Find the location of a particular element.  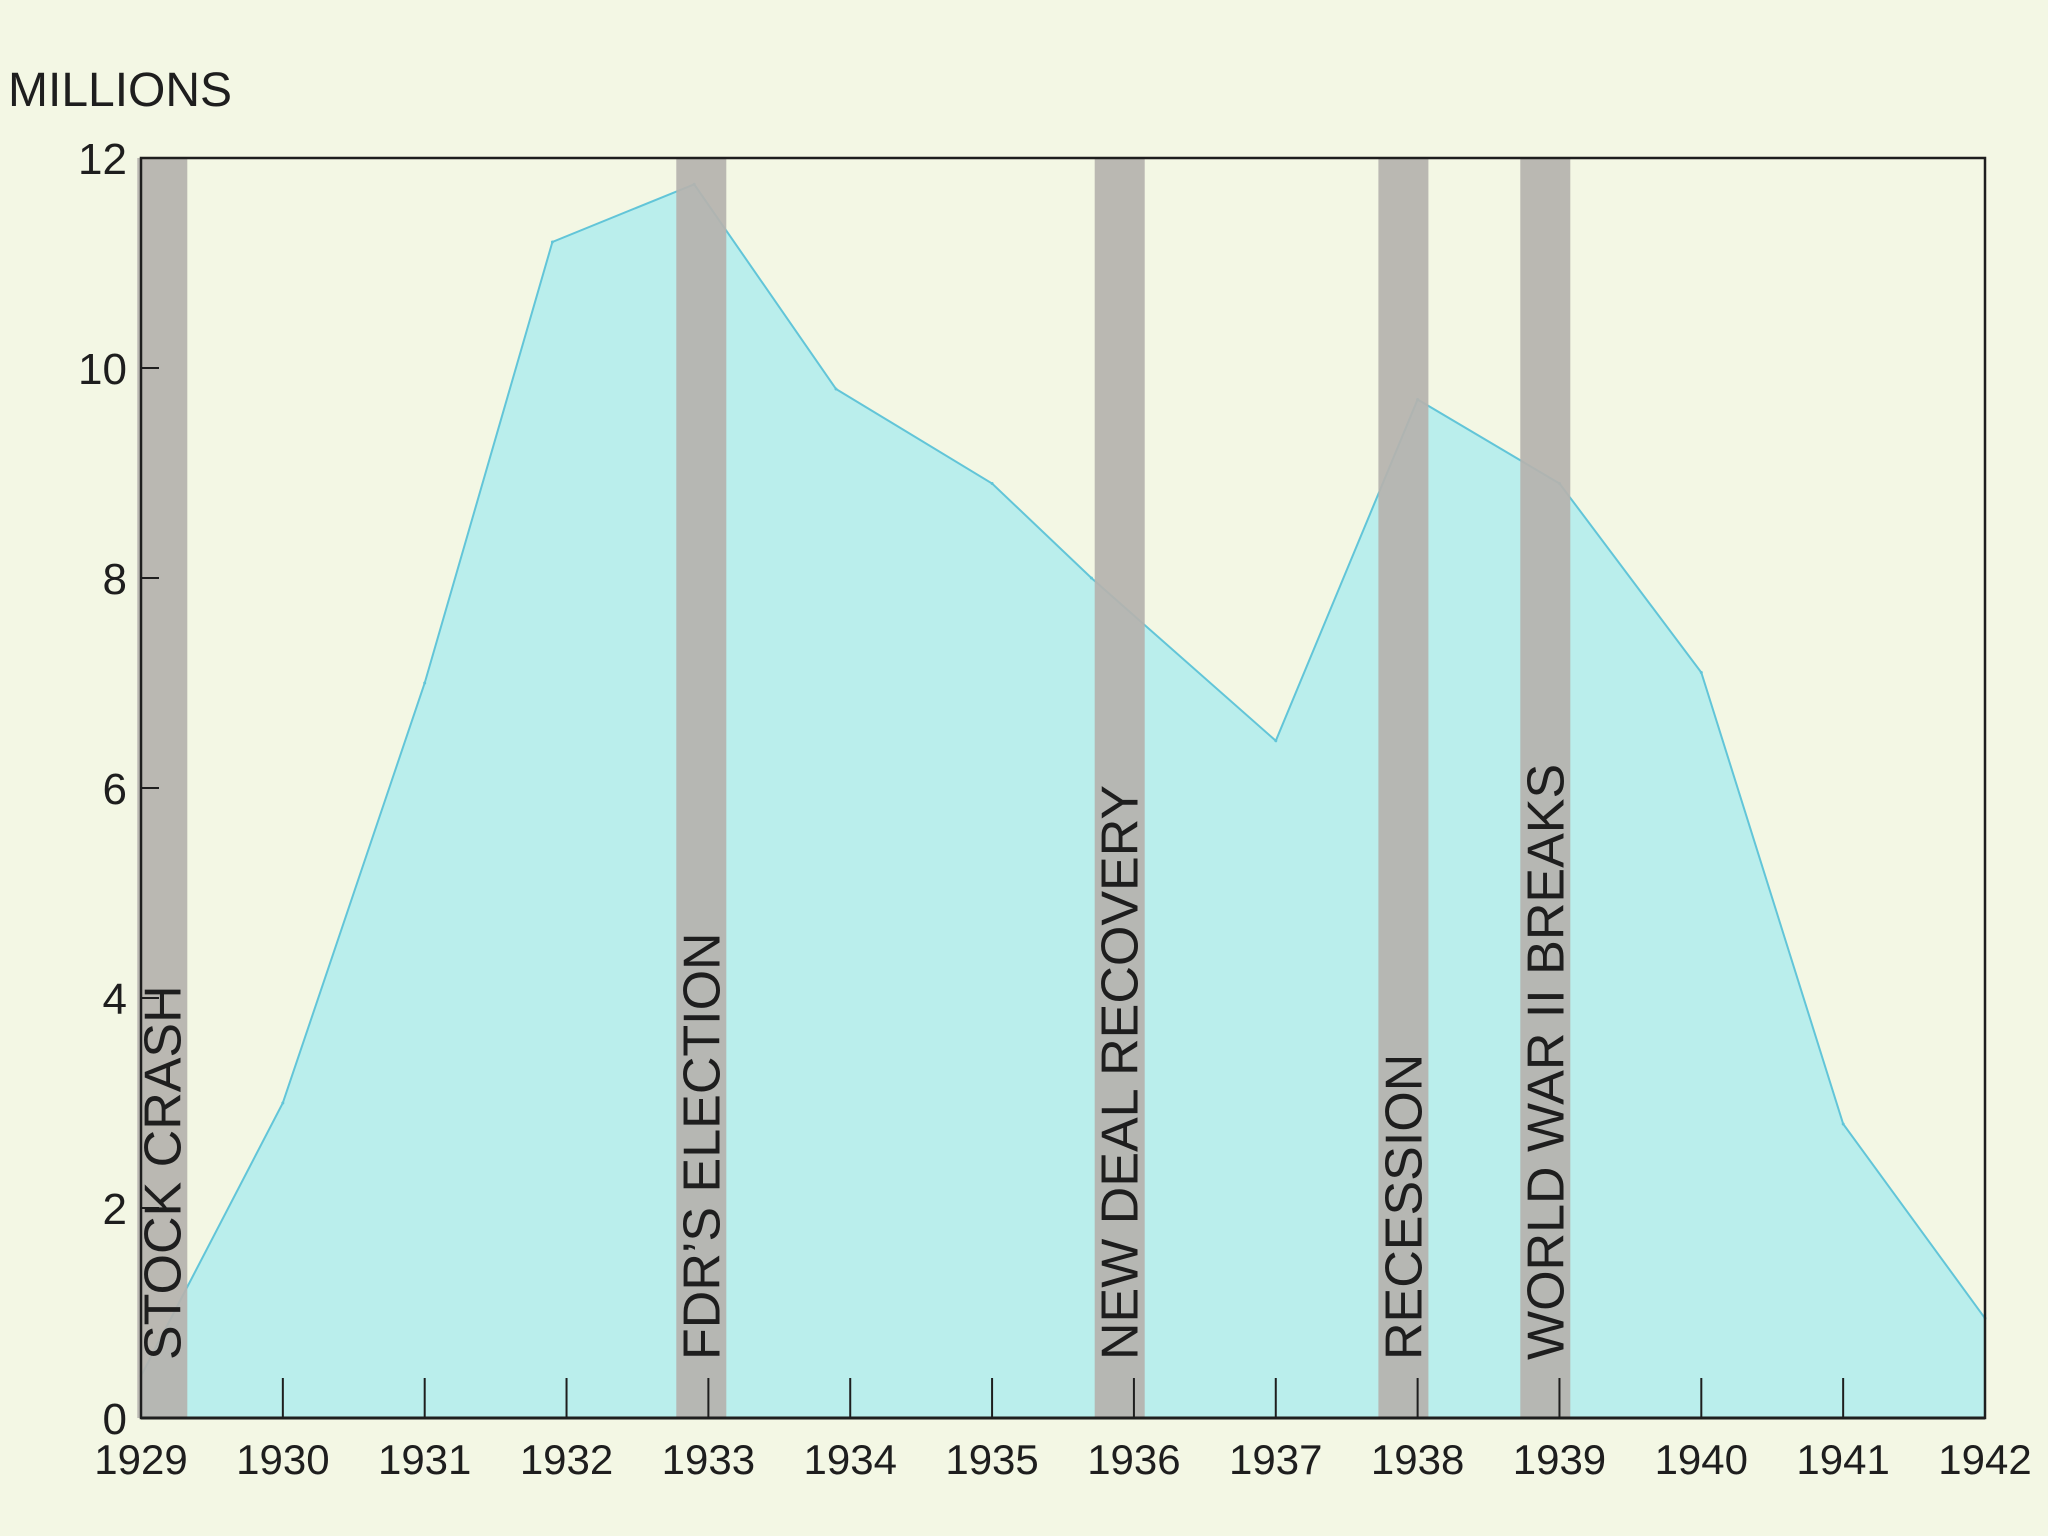

y-tick-label-2: 4 is located at coordinates (115, 999).